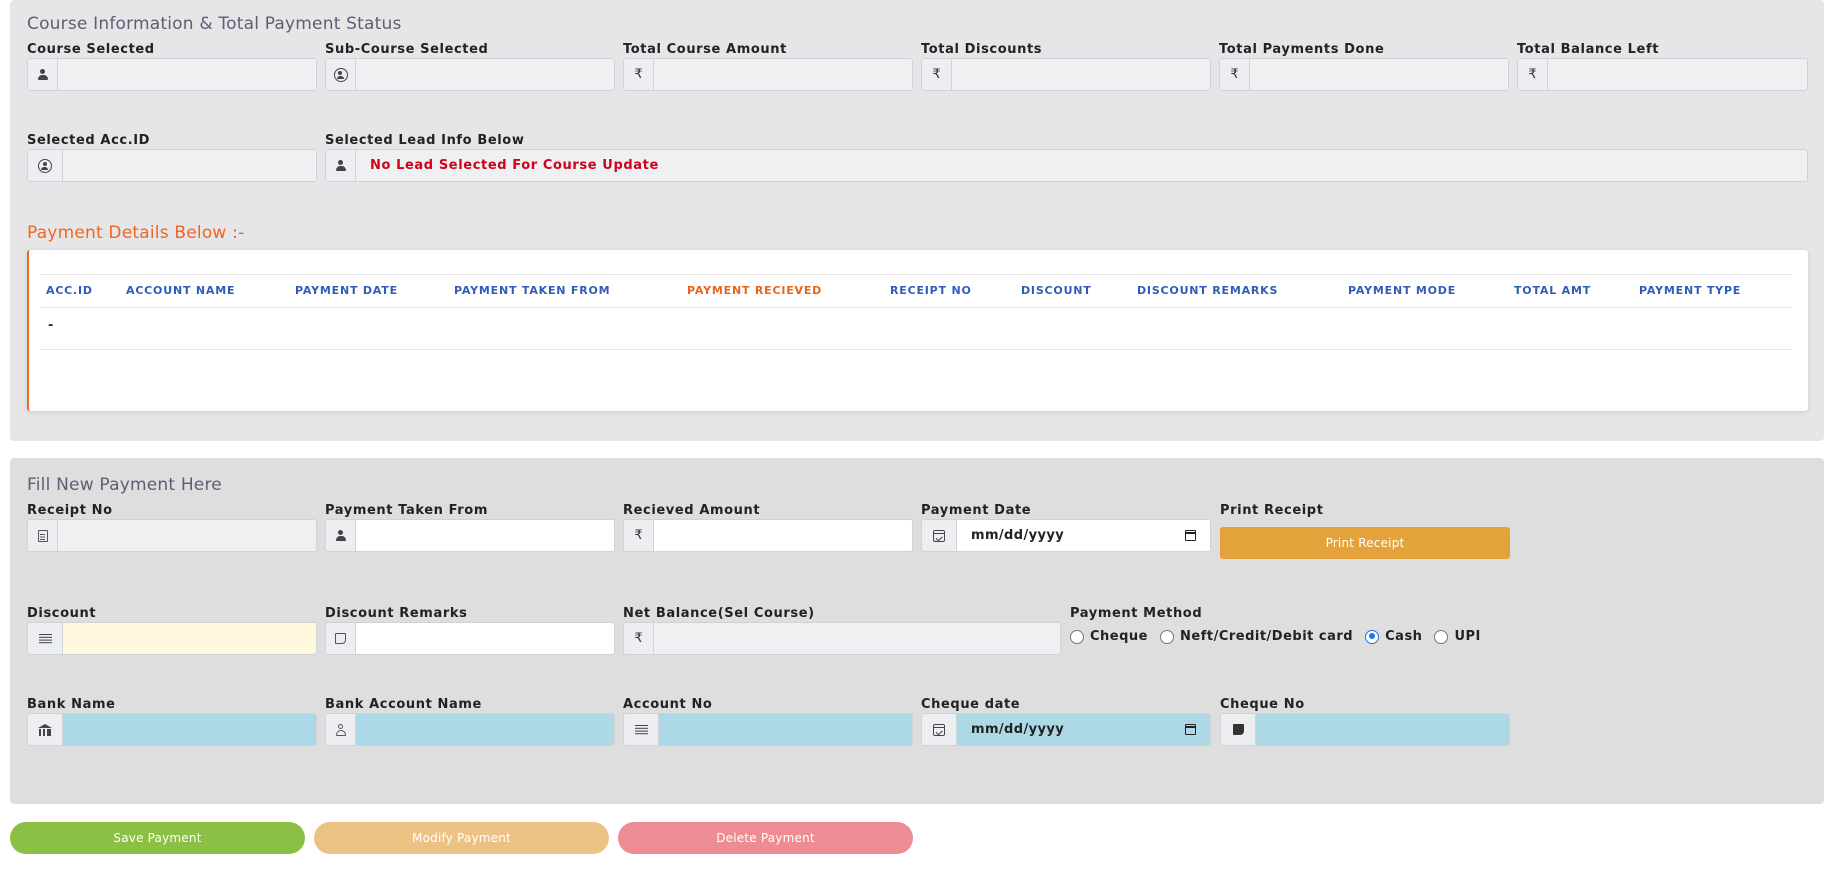 This screenshot has height=872, width=1833. I want to click on payment-date-value: mm/dd/yyyy, so click(1018, 535).